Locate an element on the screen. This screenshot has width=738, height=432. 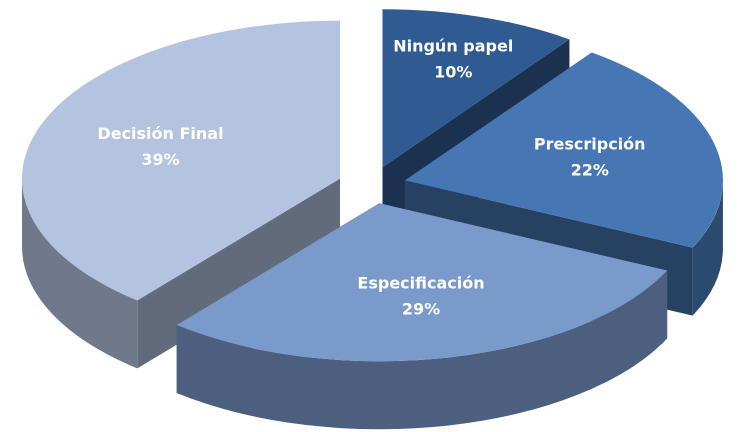
slice-value-label: 29% is located at coordinates (421, 308).